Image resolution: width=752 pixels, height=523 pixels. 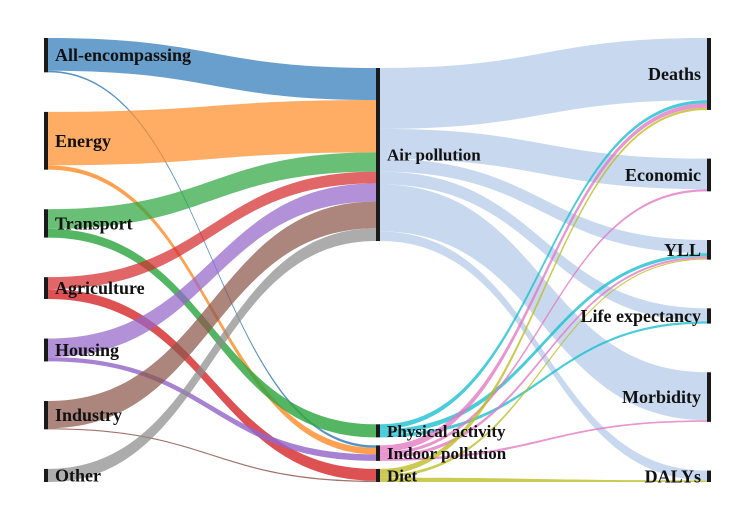 I want to click on pathway-label-indoor: Indoor pollution, so click(x=447, y=453).